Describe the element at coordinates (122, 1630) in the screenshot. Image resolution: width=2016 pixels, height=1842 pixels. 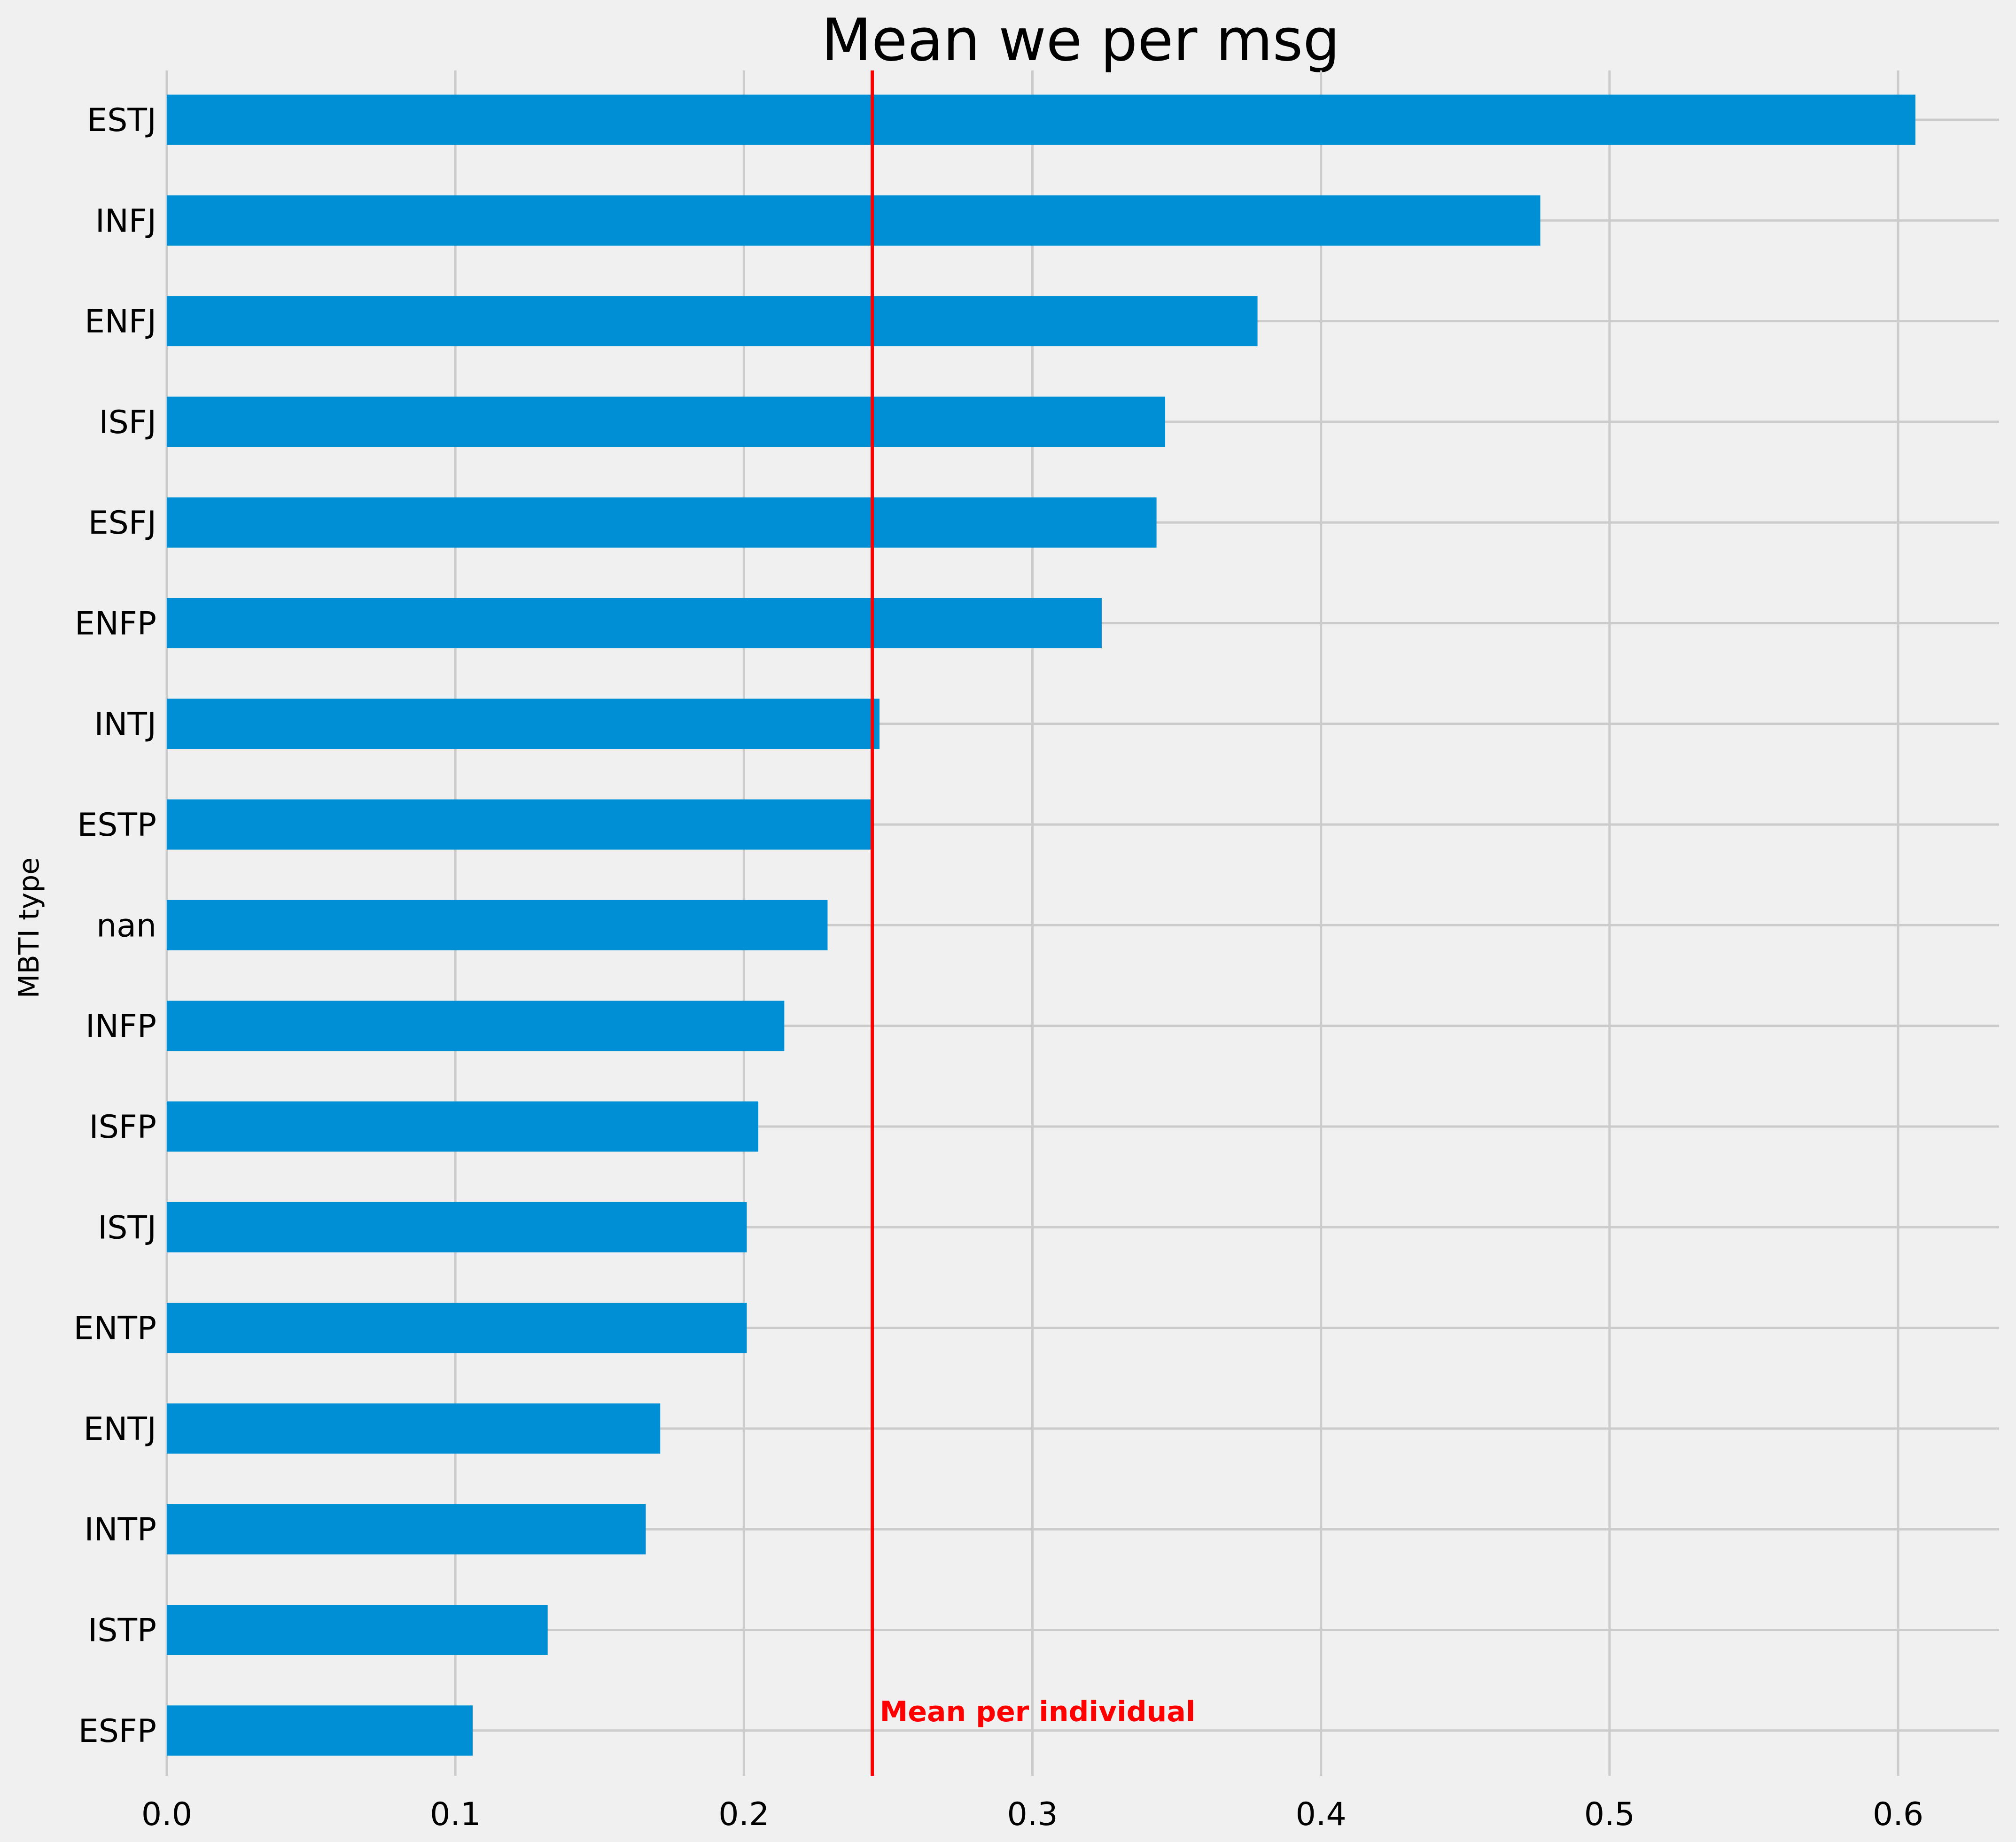
I see `y-tick-label: ISTP` at that location.